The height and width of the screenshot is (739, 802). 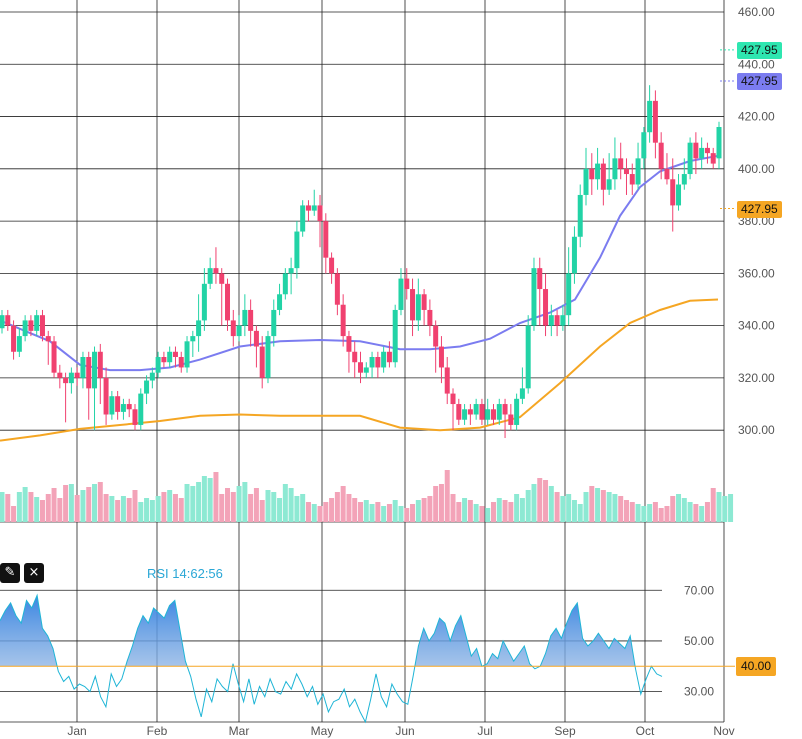 What do you see at coordinates (239, 731) in the screenshot?
I see `time-tick-label: Mar` at bounding box center [239, 731].